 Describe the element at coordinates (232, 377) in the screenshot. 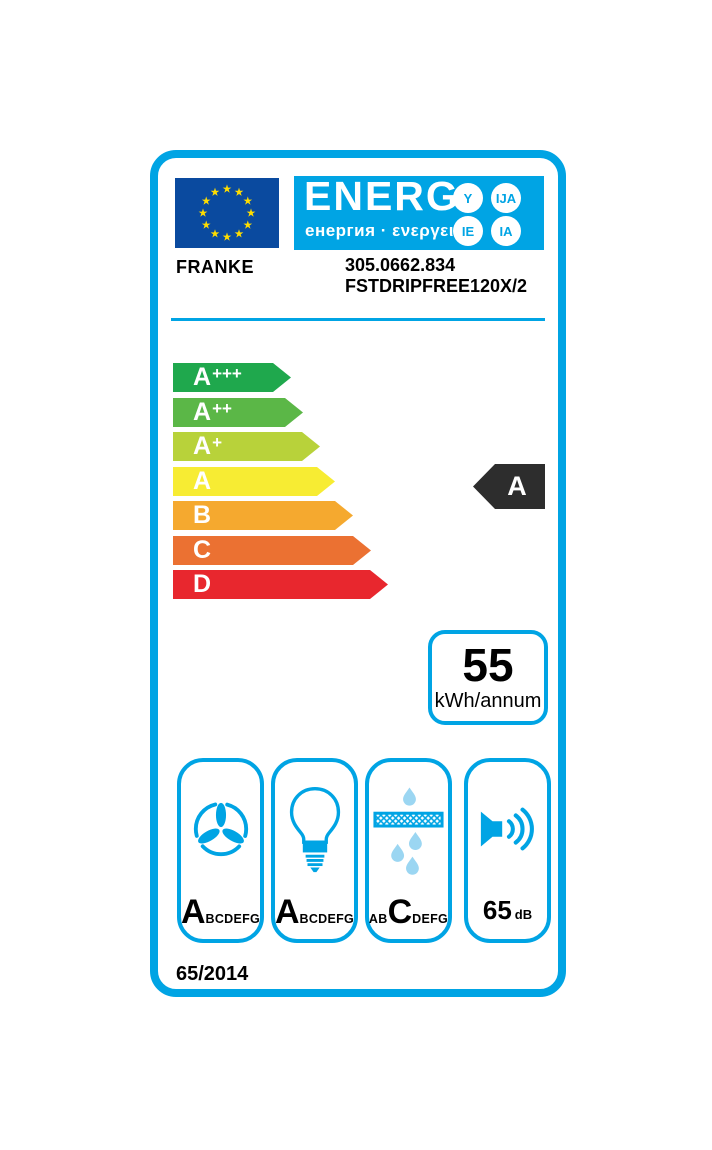

I see `scale-arrow-a-plus3: A +++` at that location.